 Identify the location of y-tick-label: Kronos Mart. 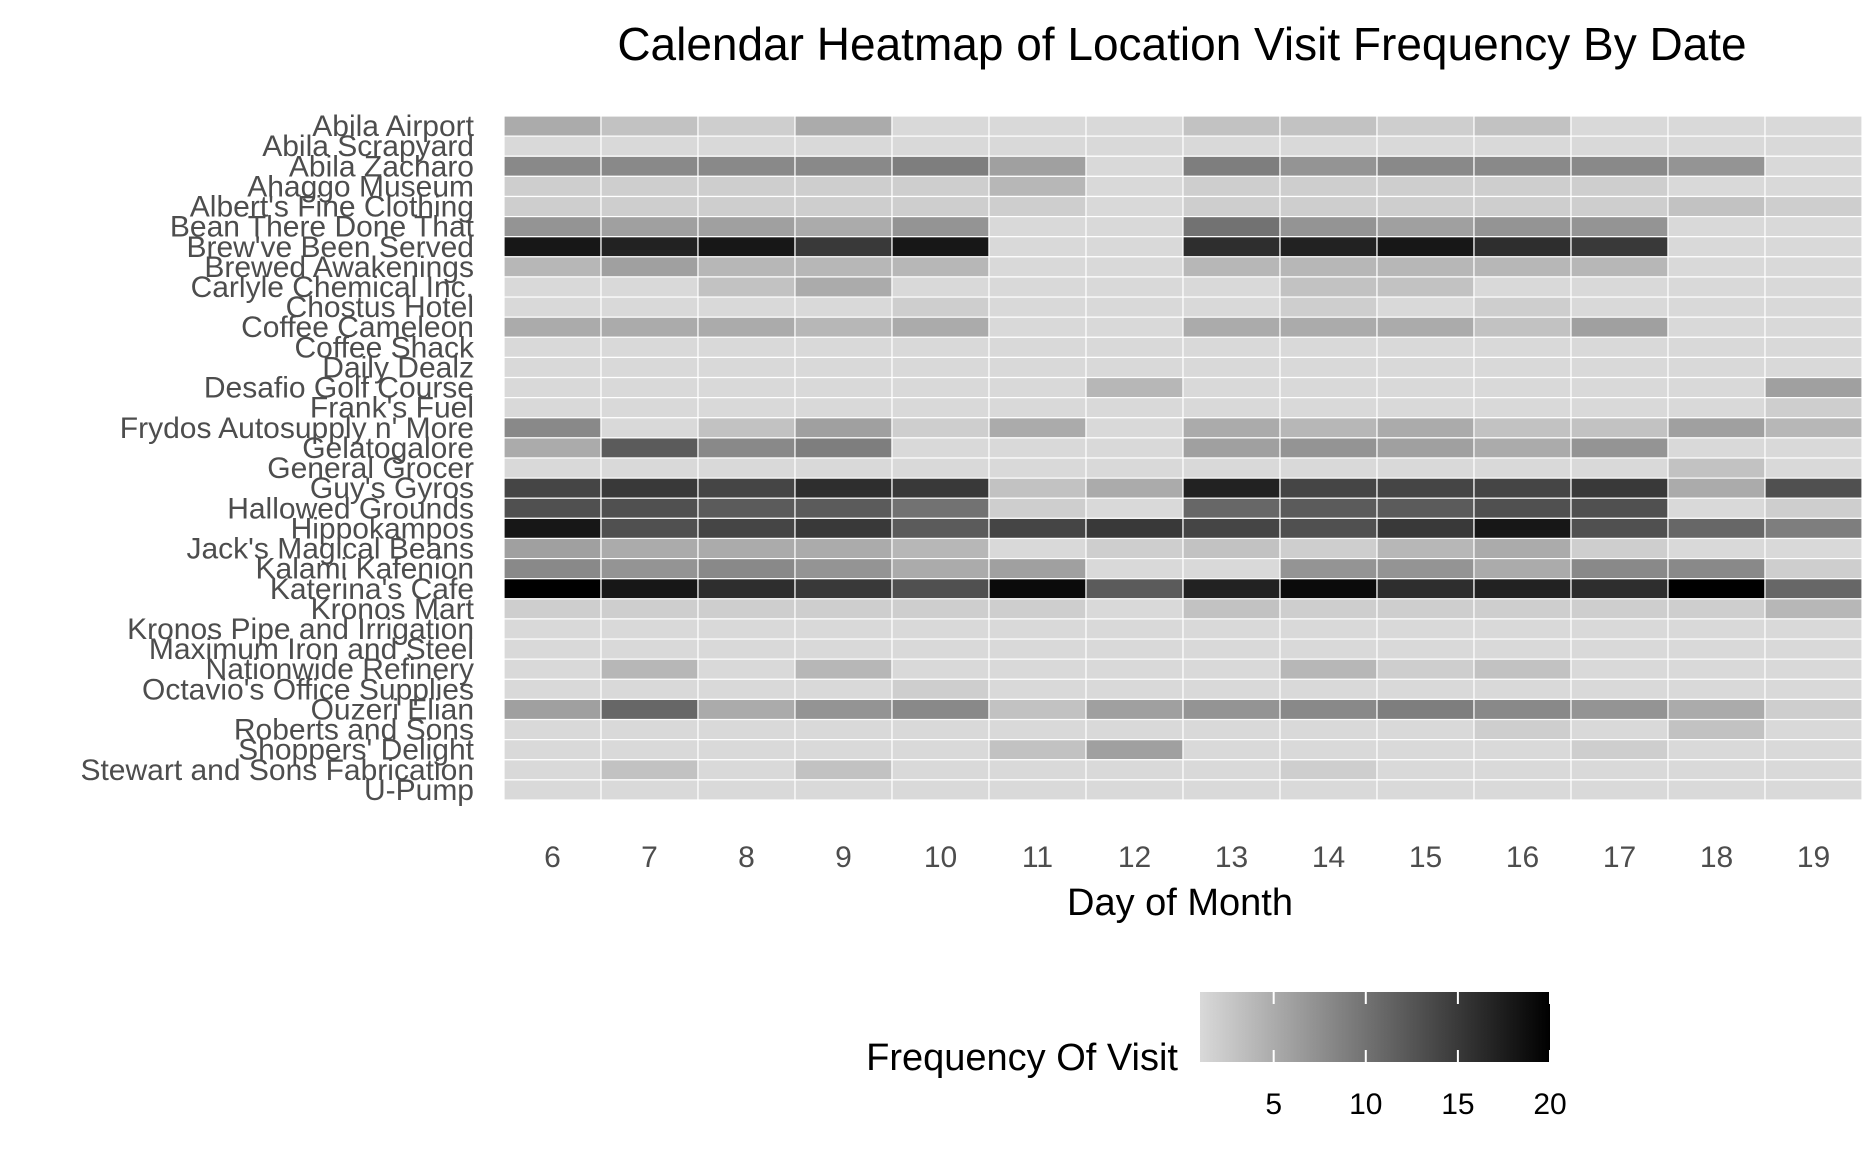
(393, 609).